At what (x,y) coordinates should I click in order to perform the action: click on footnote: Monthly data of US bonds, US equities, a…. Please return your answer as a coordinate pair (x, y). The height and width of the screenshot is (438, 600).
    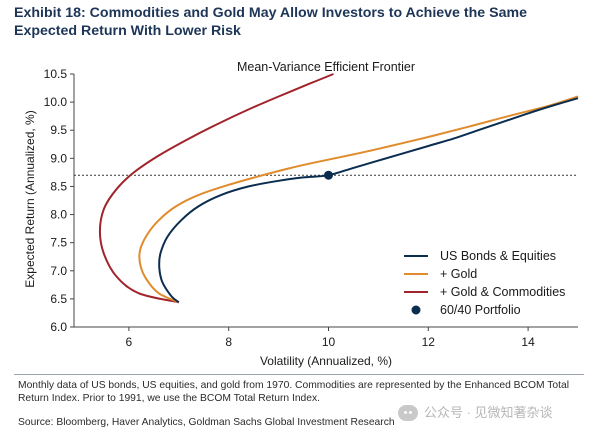
    Looking at the image, I should click on (293, 392).